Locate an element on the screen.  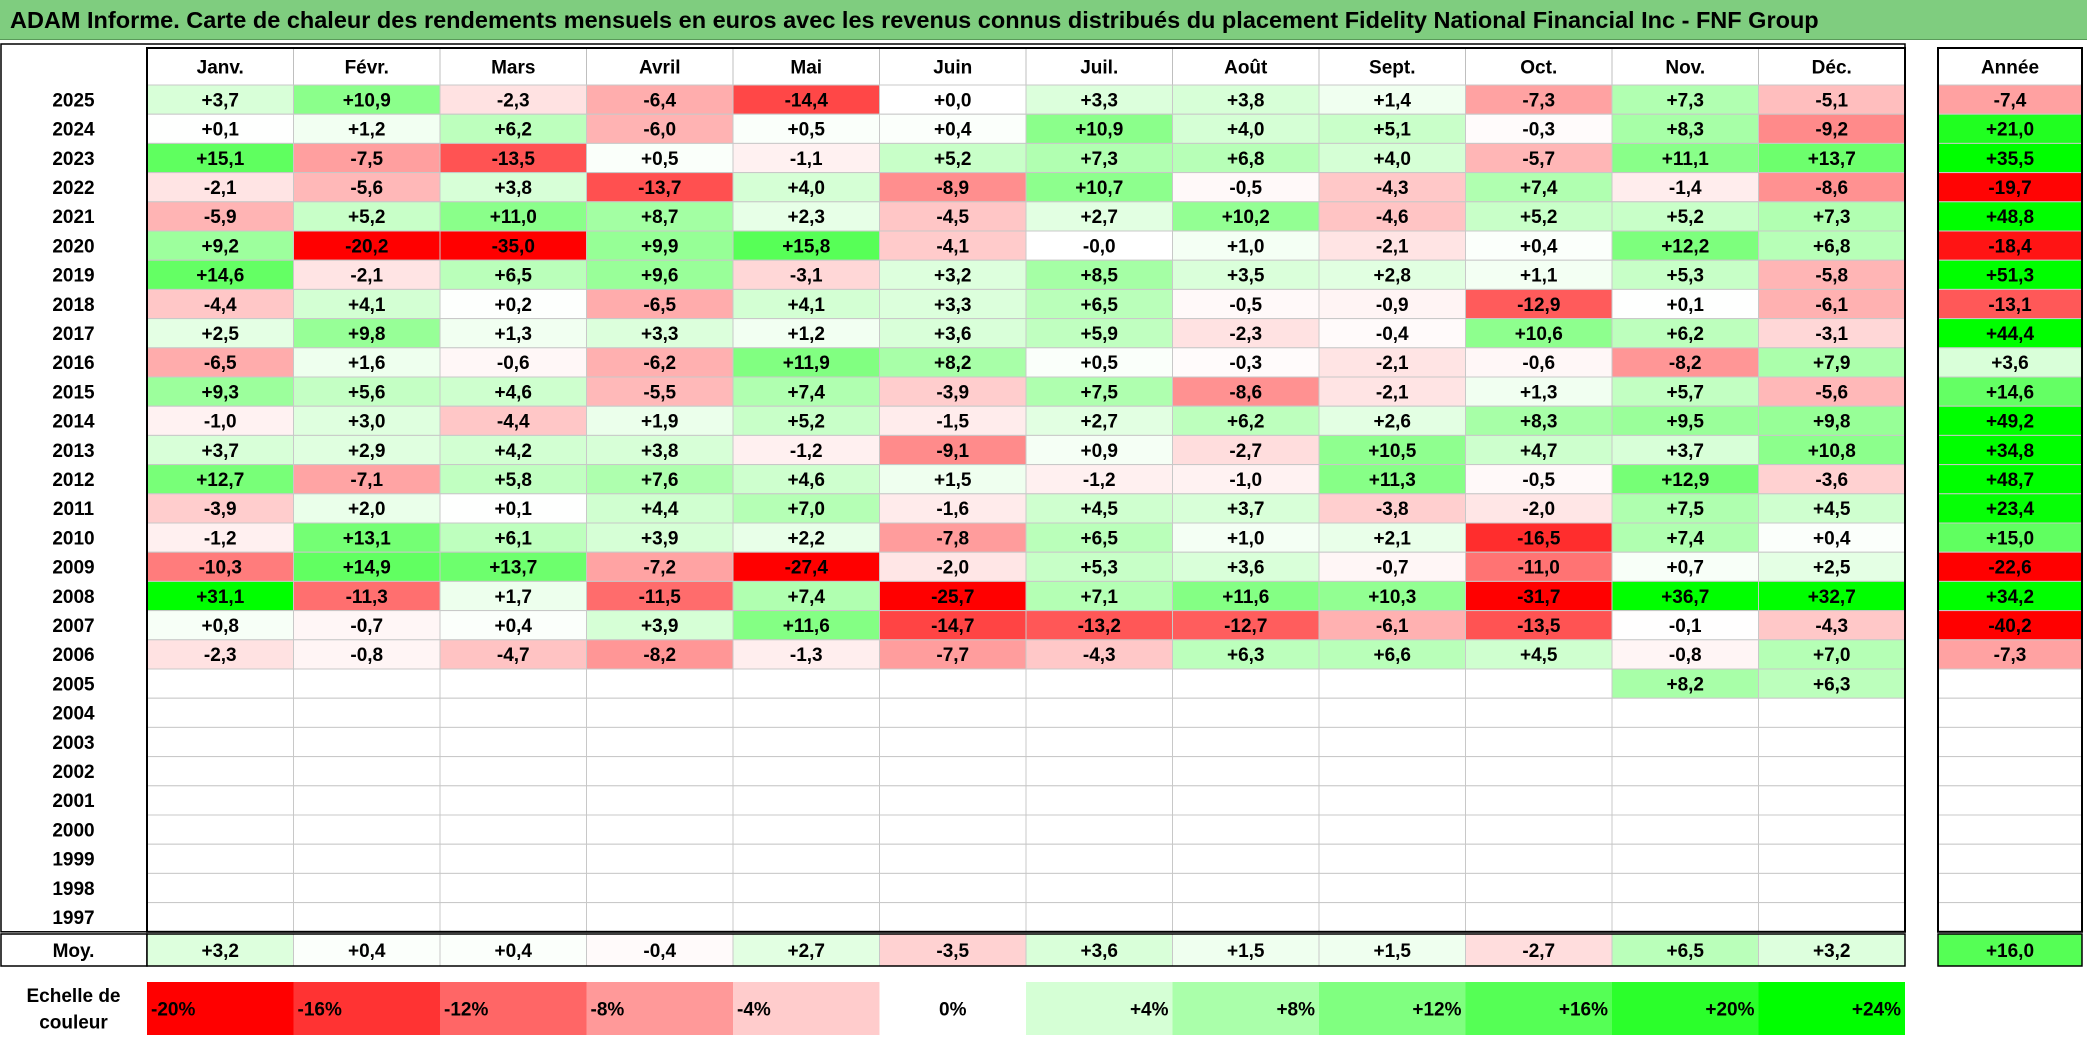
heatmap-cell-value: +14,9 is located at coordinates (367, 568).